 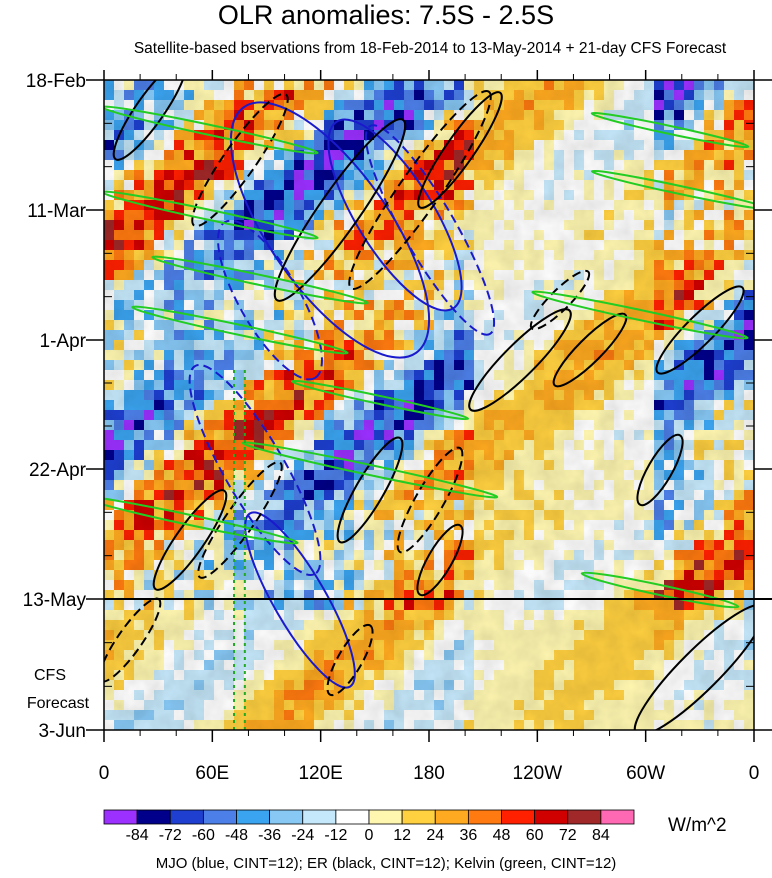 What do you see at coordinates (58, 470) in the screenshot?
I see `y-tick-label: 22-Apr` at bounding box center [58, 470].